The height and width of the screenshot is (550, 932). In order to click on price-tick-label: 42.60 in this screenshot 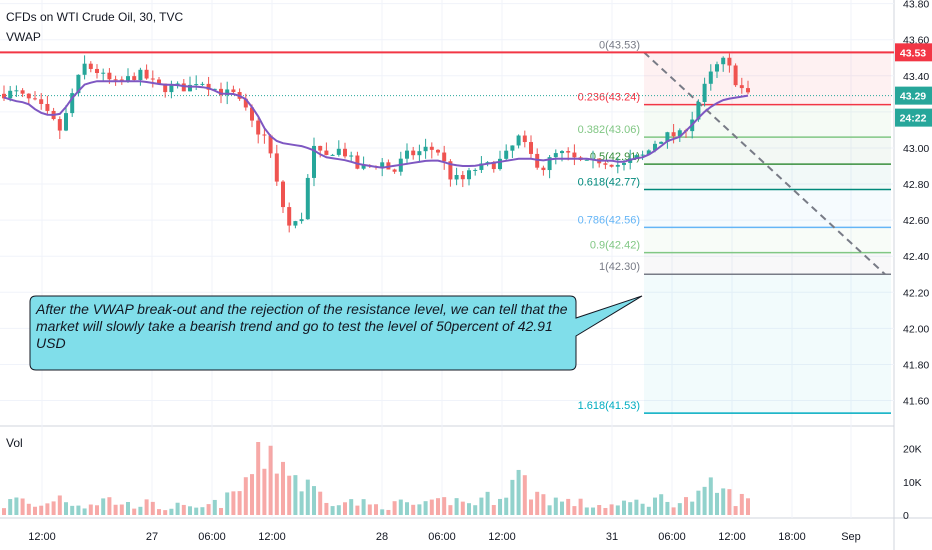, I will do `click(916, 221)`.